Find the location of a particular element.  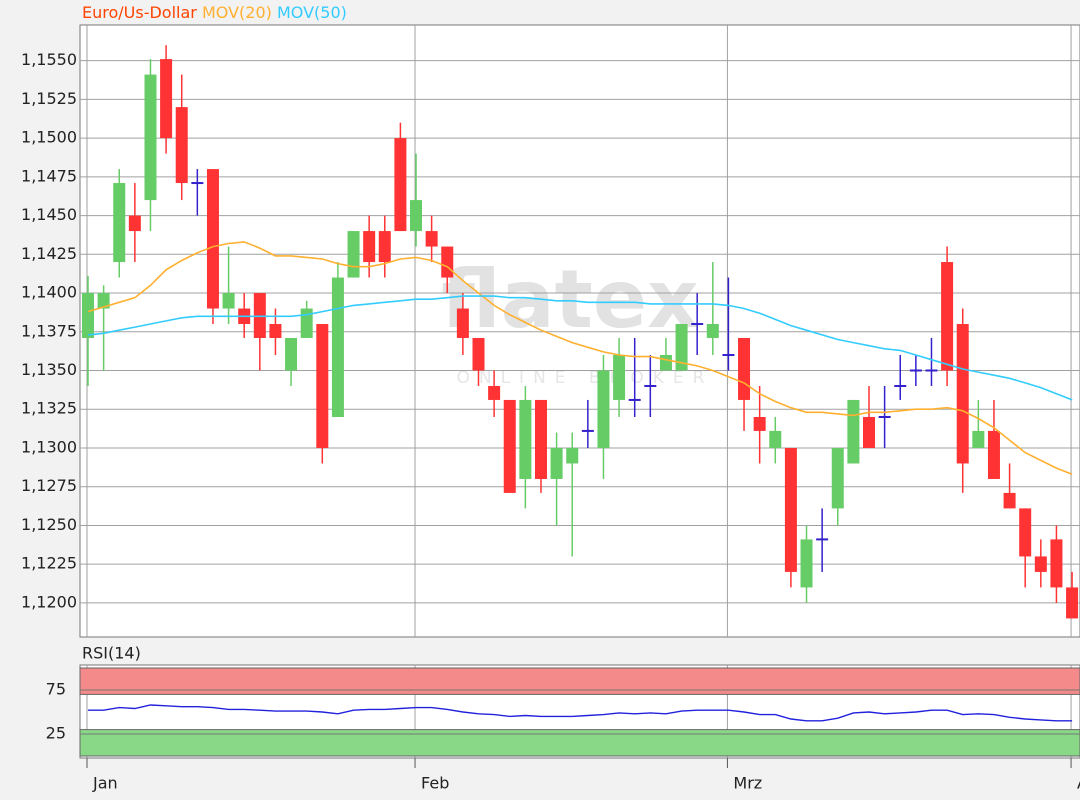

y-tick-label: 1,1325 is located at coordinates (49, 408).